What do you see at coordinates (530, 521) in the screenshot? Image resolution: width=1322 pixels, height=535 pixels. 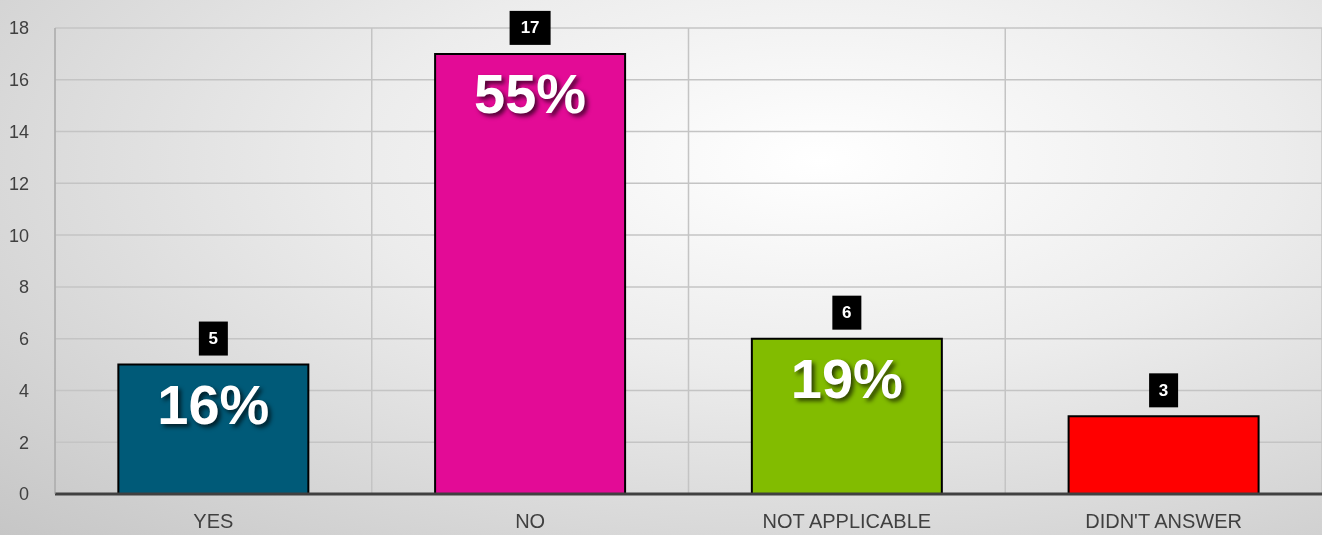 I see `x-tick-label: NO` at bounding box center [530, 521].